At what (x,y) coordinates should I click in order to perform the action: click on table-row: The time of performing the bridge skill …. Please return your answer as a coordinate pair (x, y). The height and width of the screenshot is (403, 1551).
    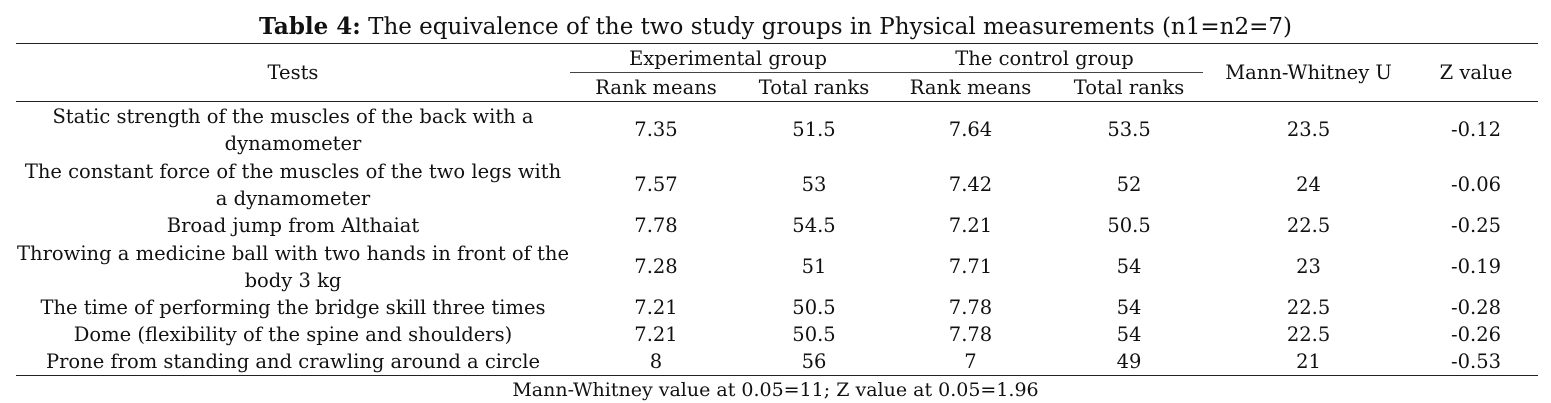
    Looking at the image, I should click on (777, 307).